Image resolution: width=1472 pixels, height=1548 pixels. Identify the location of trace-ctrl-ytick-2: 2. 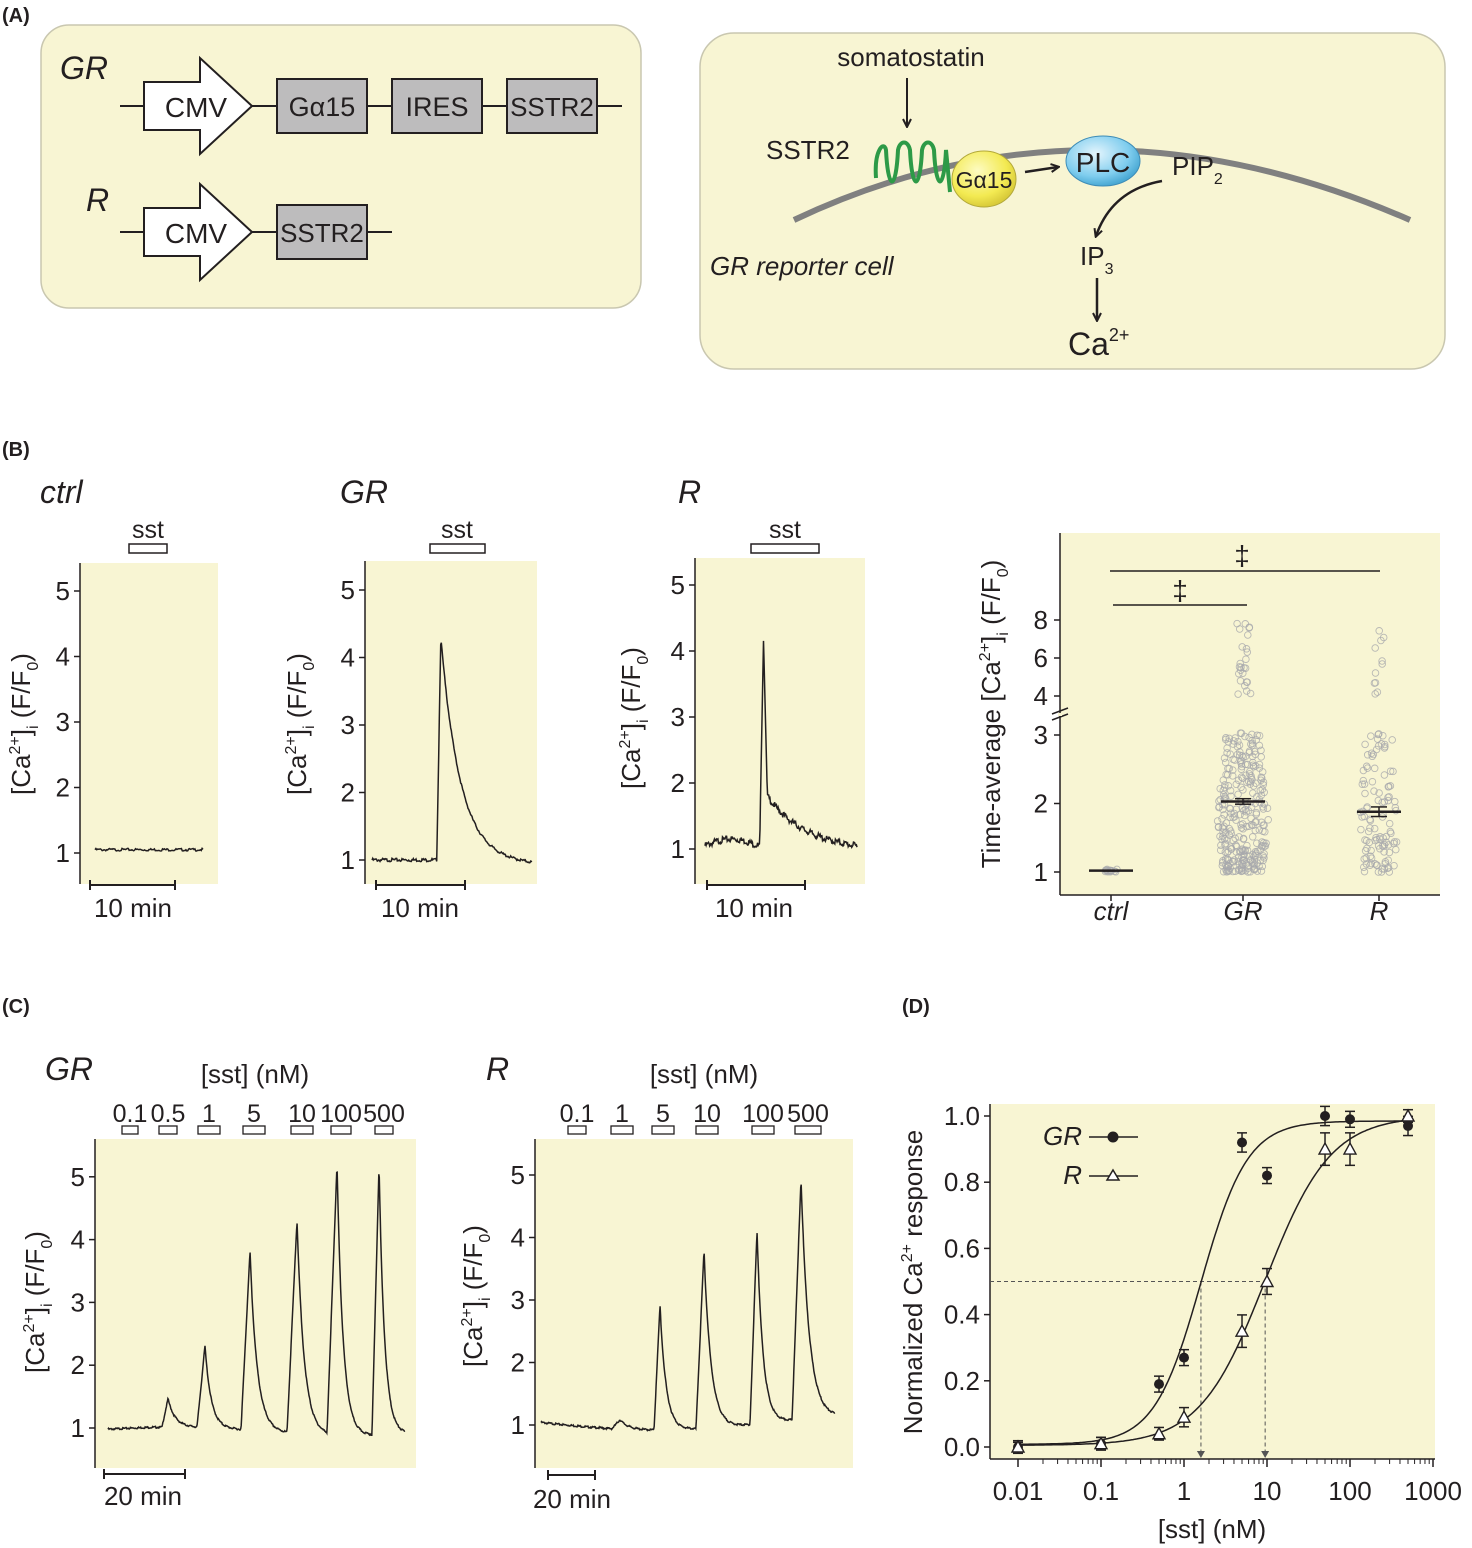
(63, 788).